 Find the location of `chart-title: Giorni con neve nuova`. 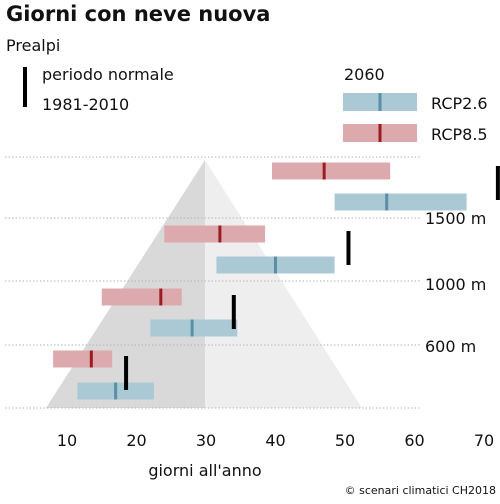

chart-title: Giorni con neve nuova is located at coordinates (138, 14).